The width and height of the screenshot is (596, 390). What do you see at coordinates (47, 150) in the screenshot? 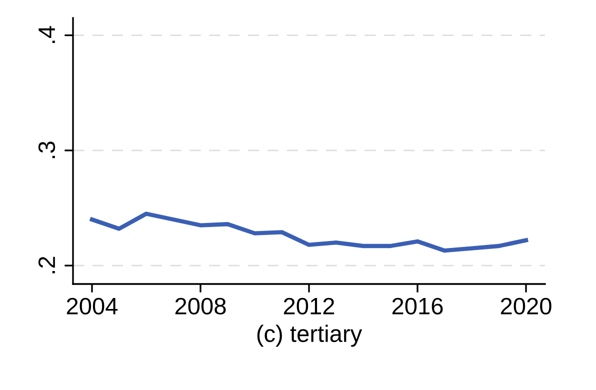
I see `y-tick-label: .3` at bounding box center [47, 150].